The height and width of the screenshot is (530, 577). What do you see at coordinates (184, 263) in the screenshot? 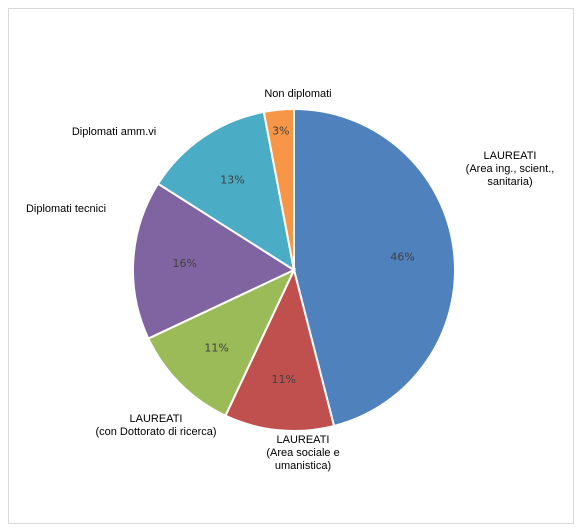
I see `value-label-3: 16%` at bounding box center [184, 263].